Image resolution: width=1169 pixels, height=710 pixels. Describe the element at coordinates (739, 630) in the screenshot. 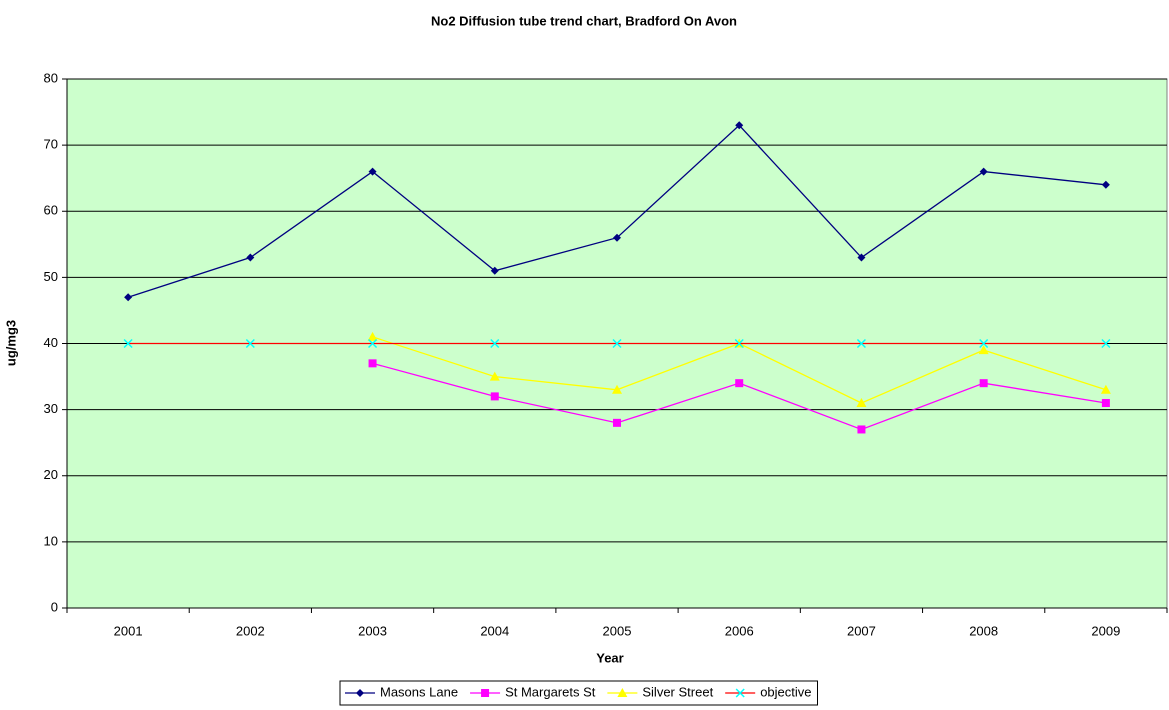

I see `x-tick-label: 2006` at that location.